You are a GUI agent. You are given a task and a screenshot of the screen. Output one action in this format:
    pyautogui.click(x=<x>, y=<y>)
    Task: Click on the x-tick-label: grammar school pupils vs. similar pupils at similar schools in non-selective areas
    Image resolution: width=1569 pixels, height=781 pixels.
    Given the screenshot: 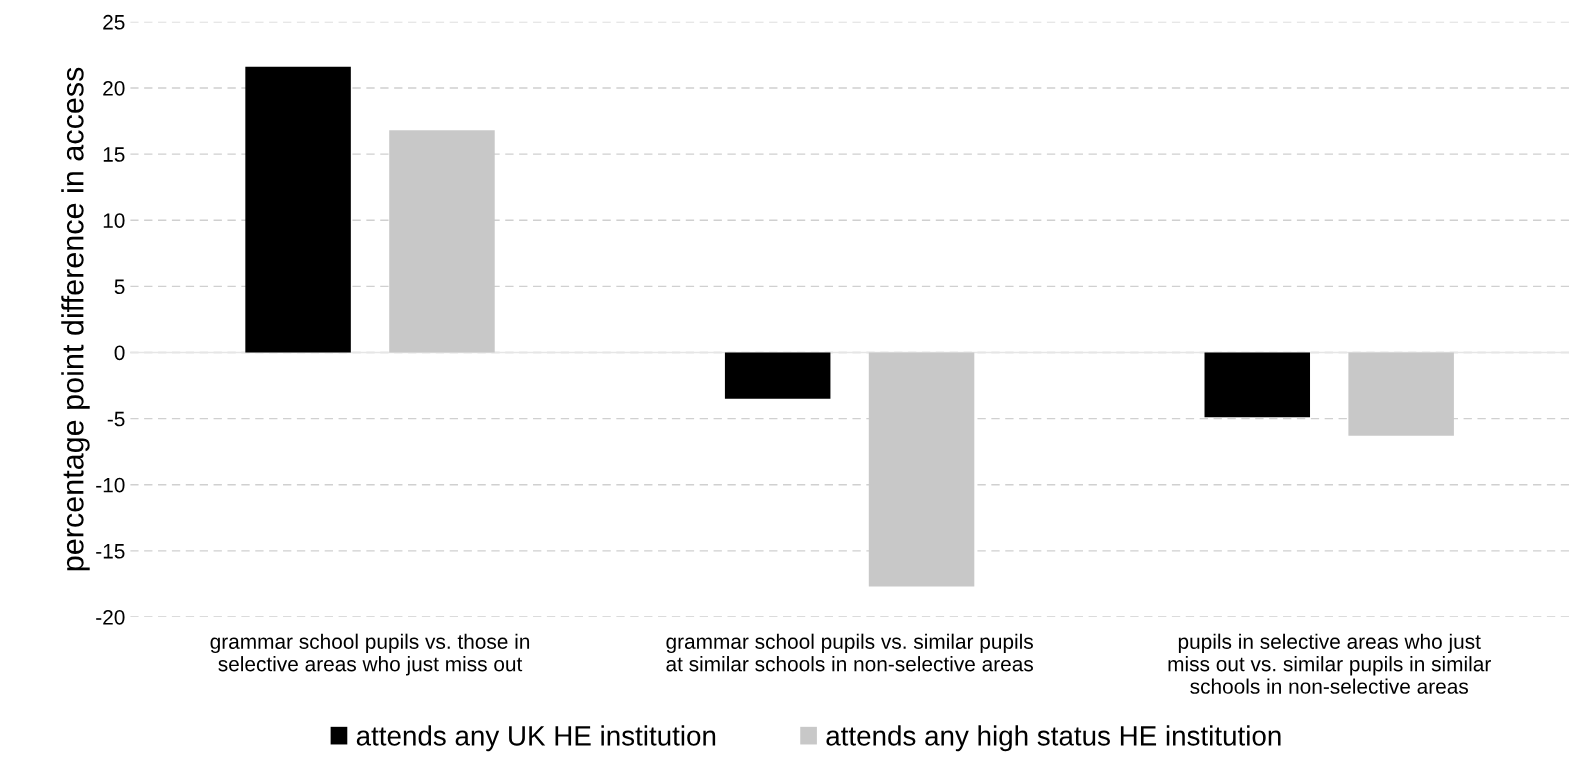 What is the action you would take?
    pyautogui.click(x=849, y=652)
    